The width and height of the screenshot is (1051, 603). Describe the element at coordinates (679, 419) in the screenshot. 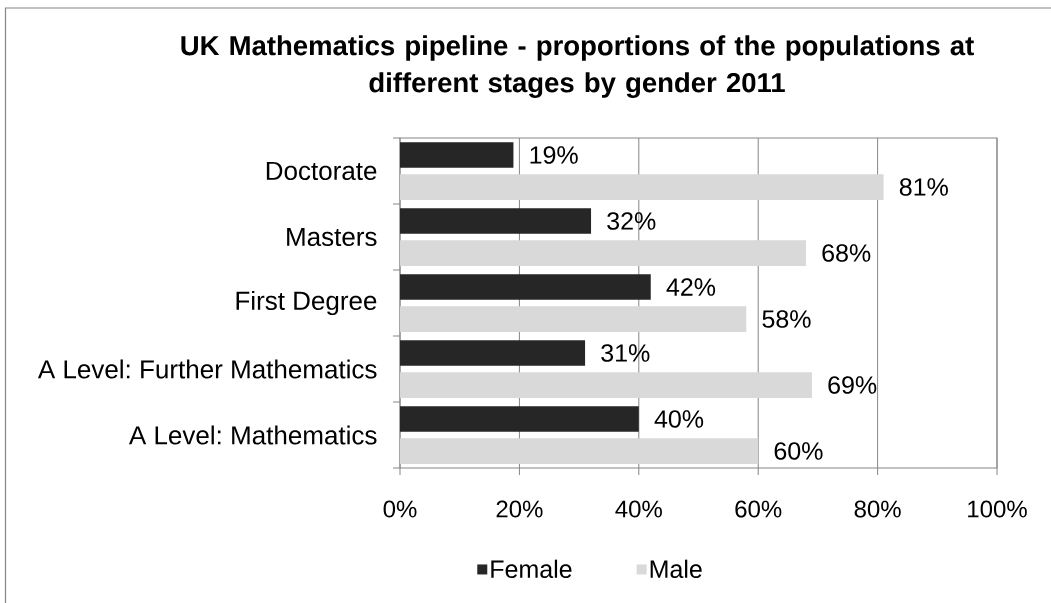

I see `data-label: 40%` at that location.